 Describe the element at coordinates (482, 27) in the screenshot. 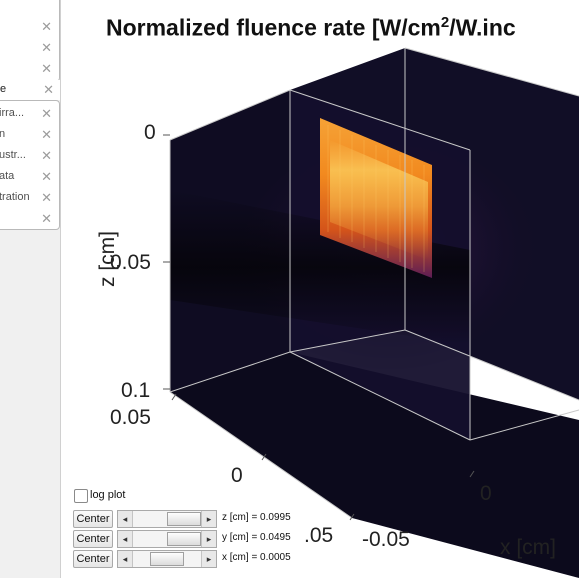

I see `title-tail: /W.inc` at that location.